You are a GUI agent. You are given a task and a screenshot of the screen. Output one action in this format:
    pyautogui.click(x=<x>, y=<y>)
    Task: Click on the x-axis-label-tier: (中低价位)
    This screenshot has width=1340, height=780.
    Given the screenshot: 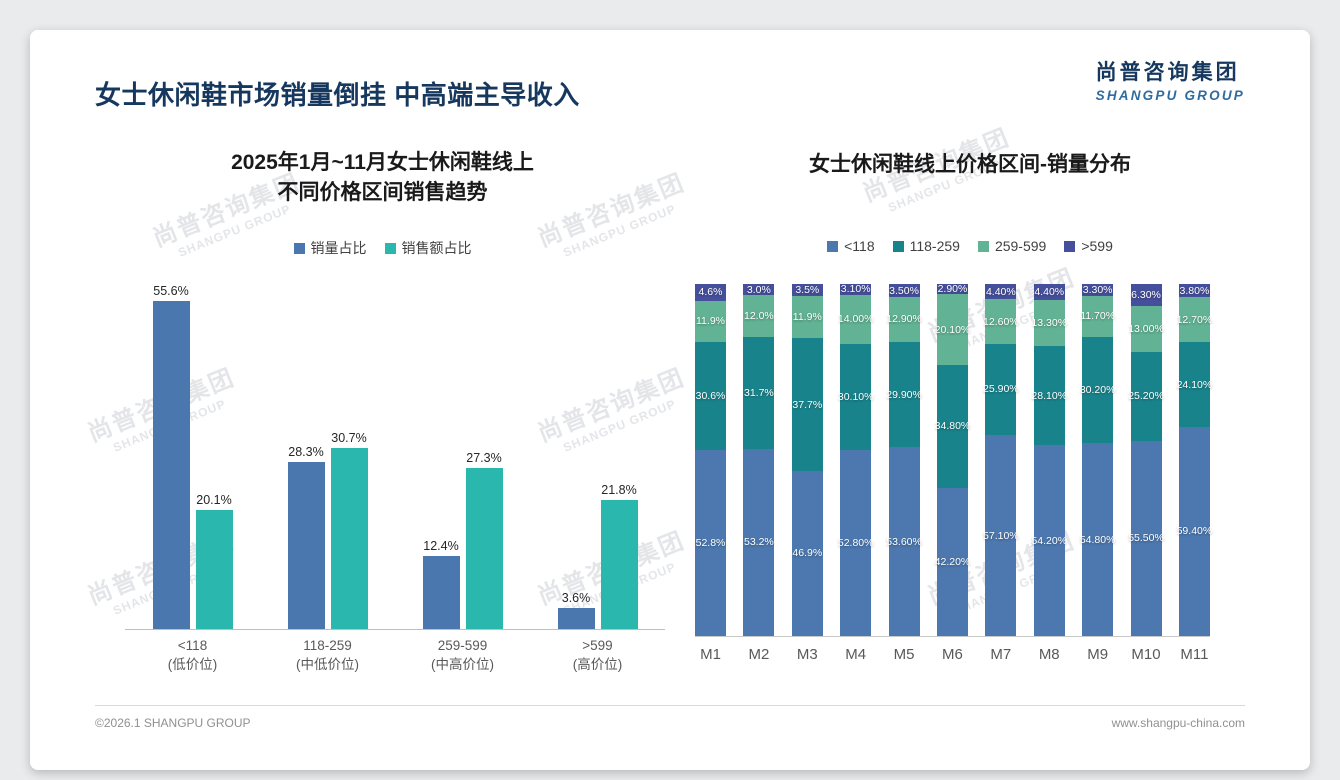 What is the action you would take?
    pyautogui.click(x=327, y=664)
    